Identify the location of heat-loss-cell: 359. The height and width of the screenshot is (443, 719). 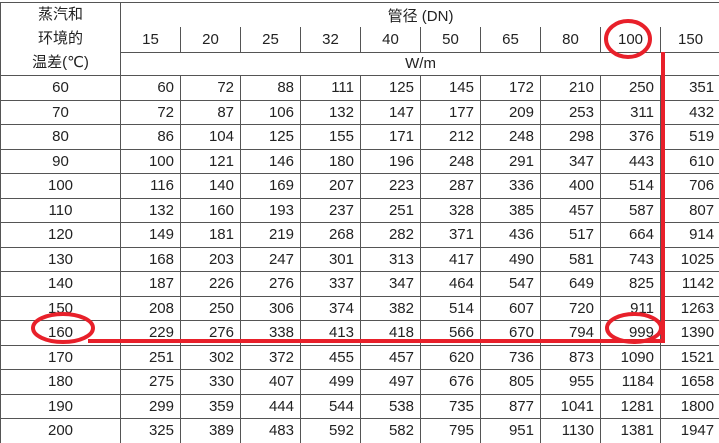
(210, 406).